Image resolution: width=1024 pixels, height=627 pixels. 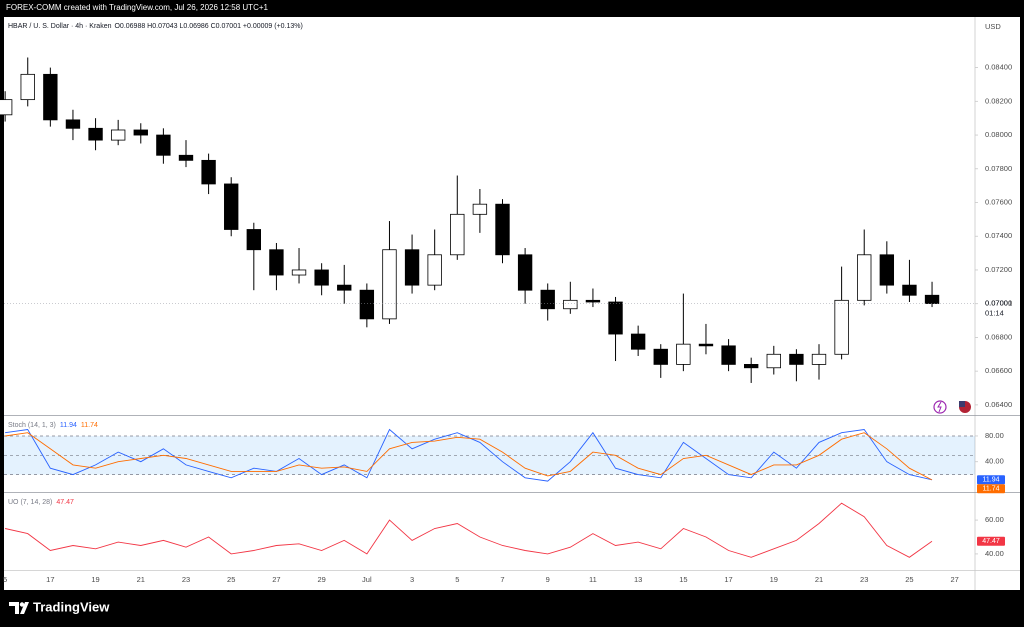 What do you see at coordinates (998, 303) in the screenshot?
I see `y-tick-label: 0.07000` at bounding box center [998, 303].